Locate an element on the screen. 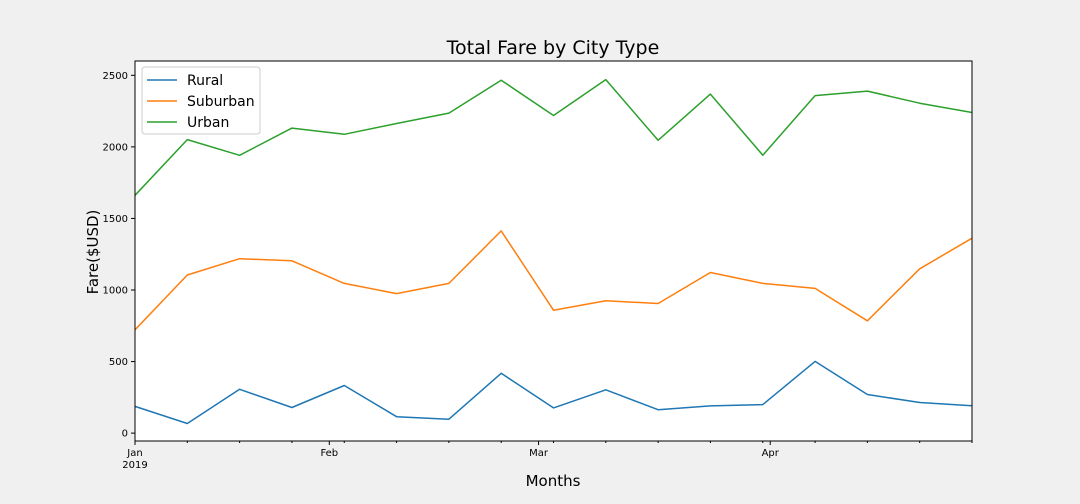  x-axis-title: Months is located at coordinates (553, 481).